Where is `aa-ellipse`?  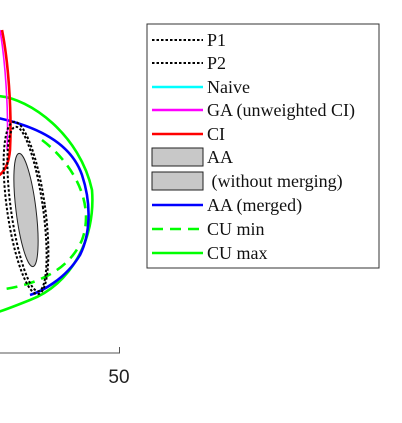
aa-ellipse is located at coordinates (26, 210).